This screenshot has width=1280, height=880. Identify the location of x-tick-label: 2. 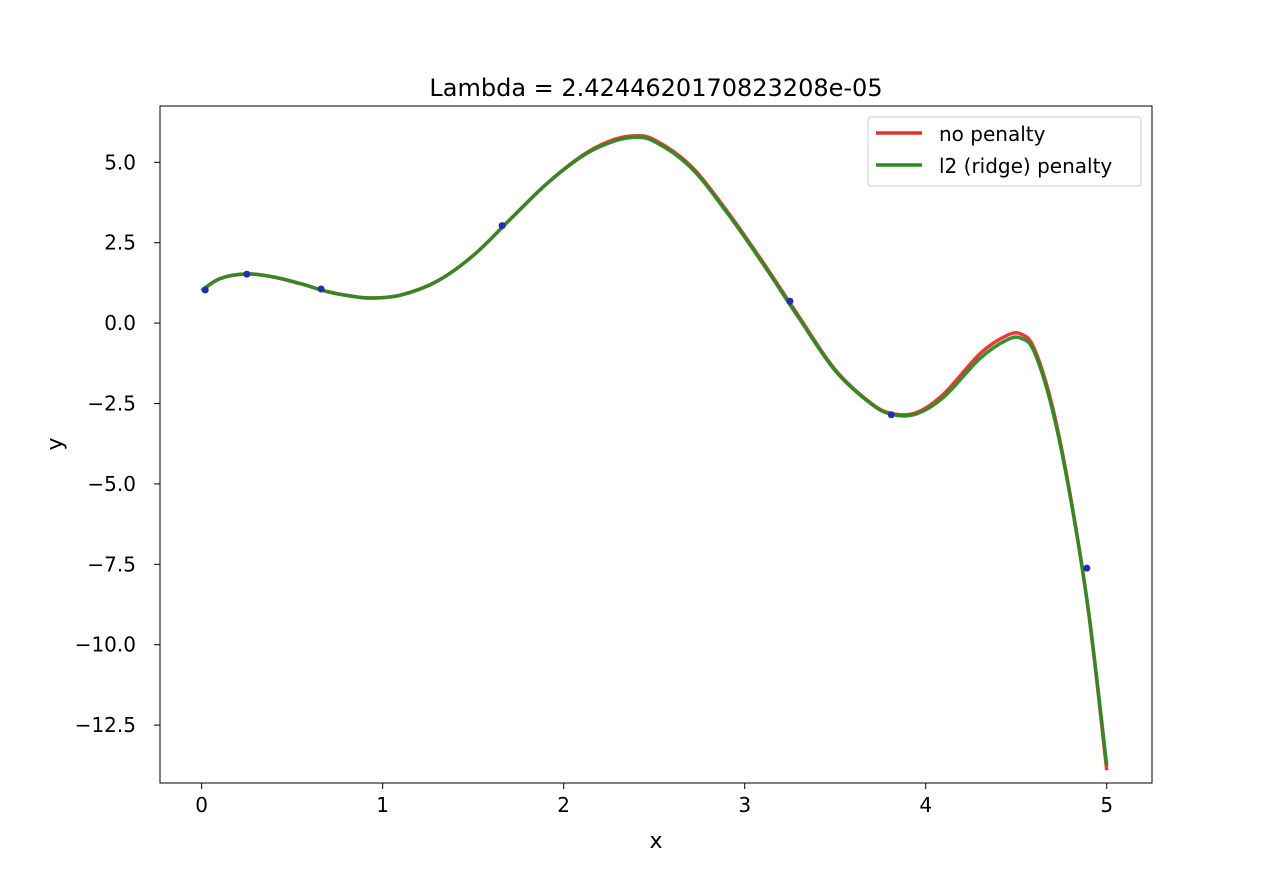
(563, 805).